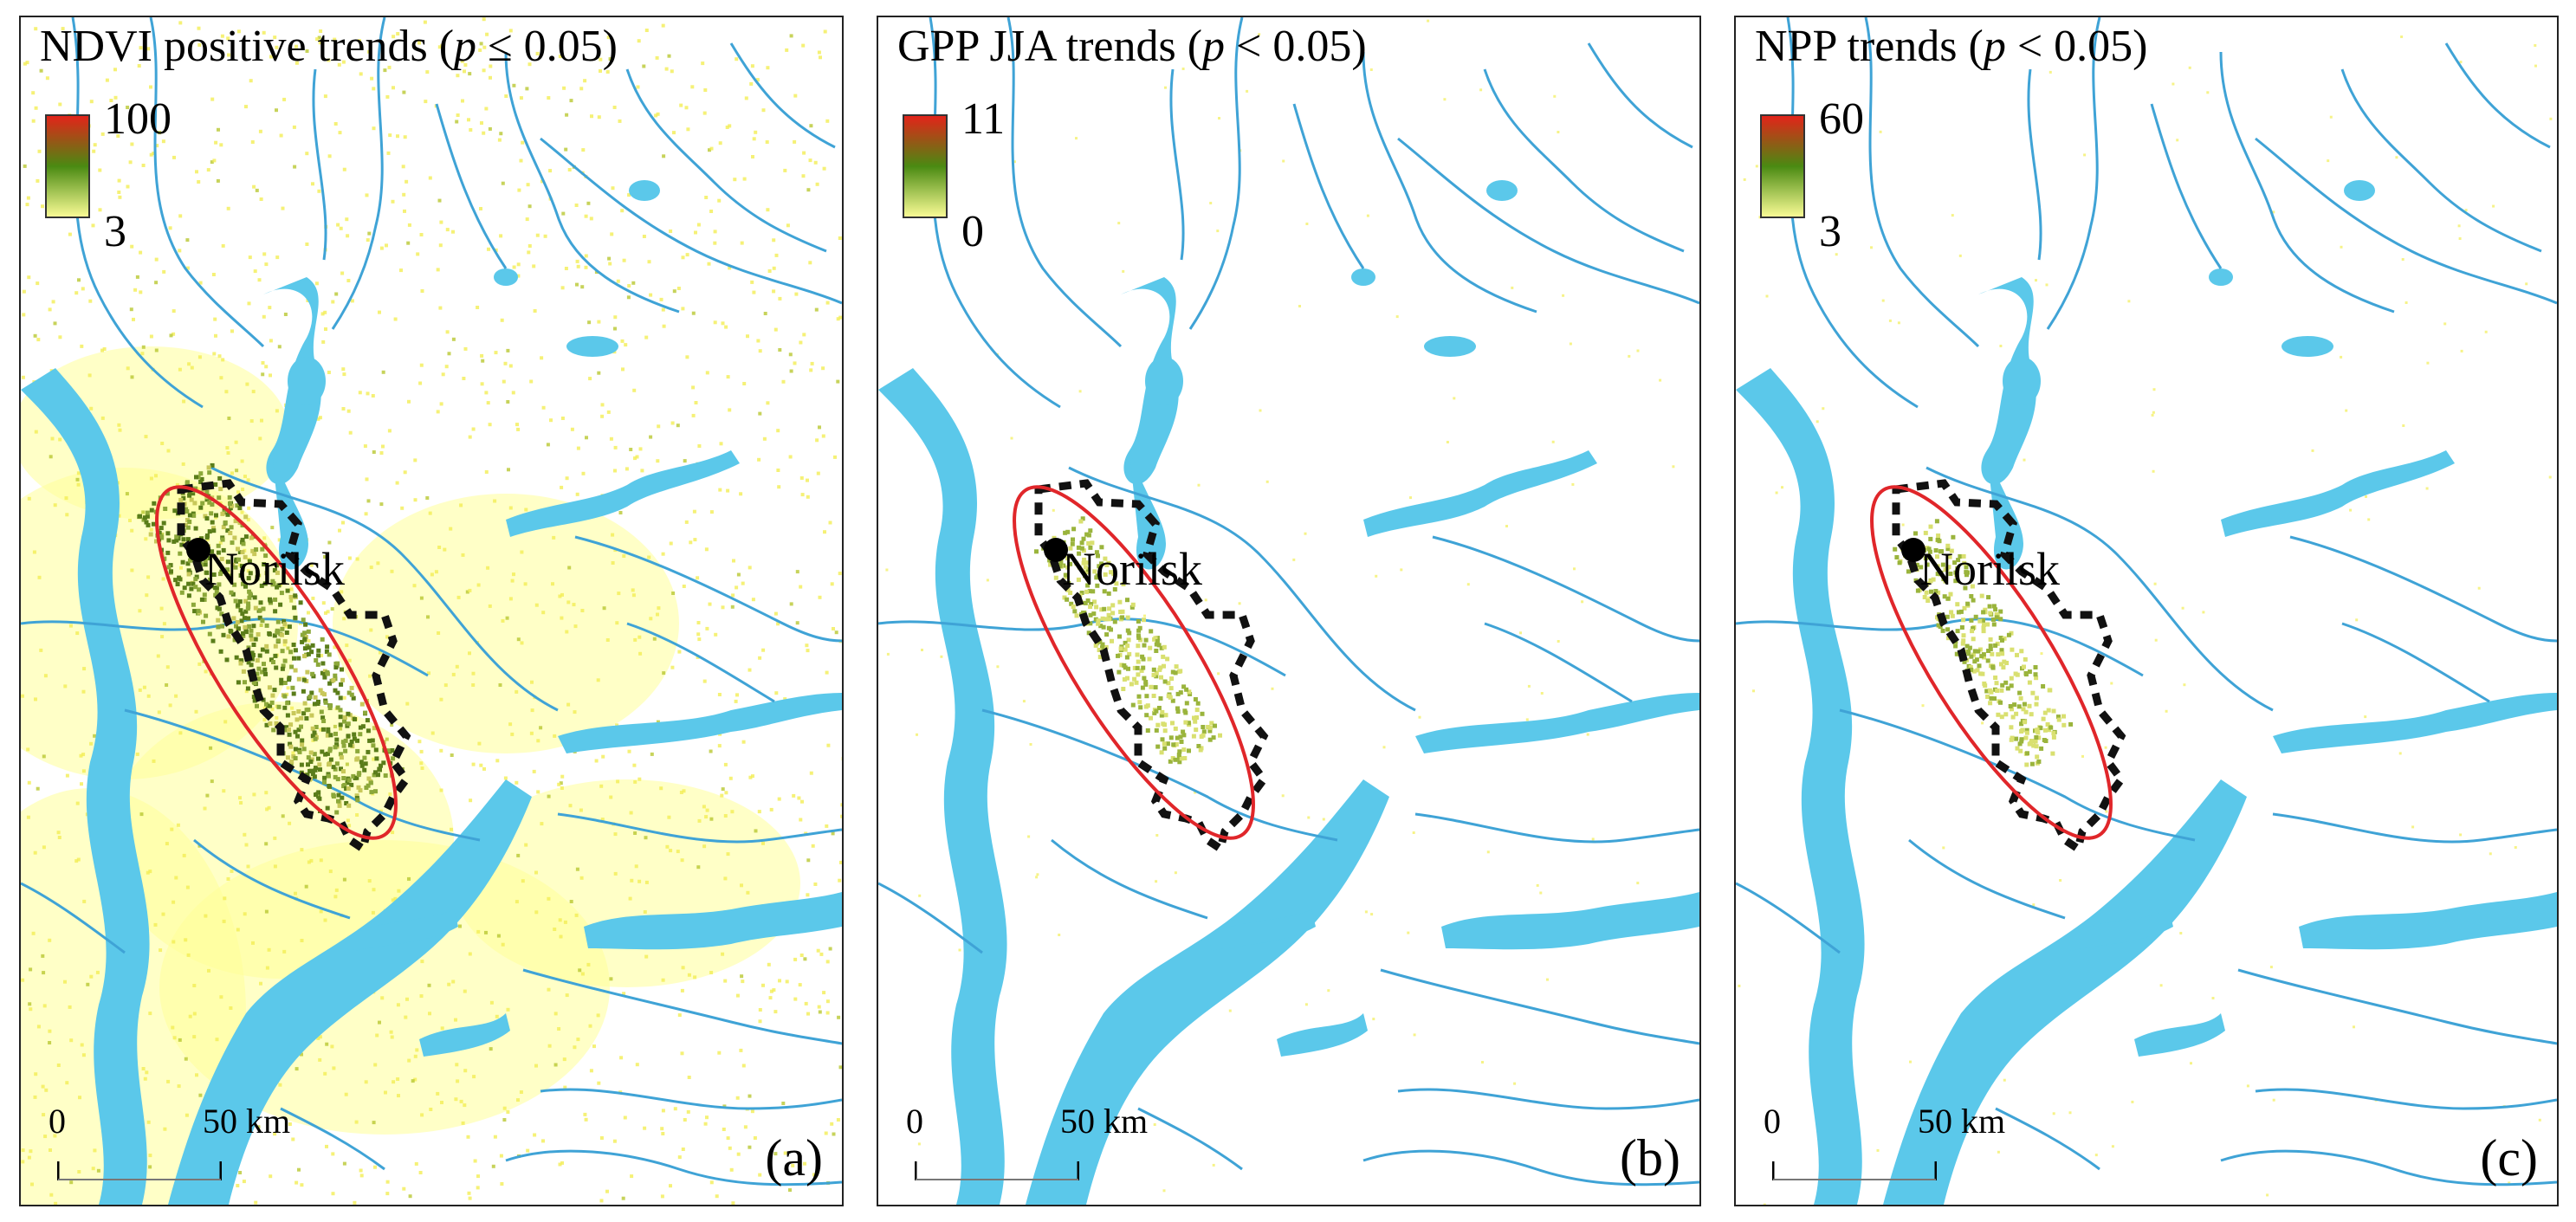 The width and height of the screenshot is (2576, 1222). I want to click on legend-min-value: 0, so click(972, 231).